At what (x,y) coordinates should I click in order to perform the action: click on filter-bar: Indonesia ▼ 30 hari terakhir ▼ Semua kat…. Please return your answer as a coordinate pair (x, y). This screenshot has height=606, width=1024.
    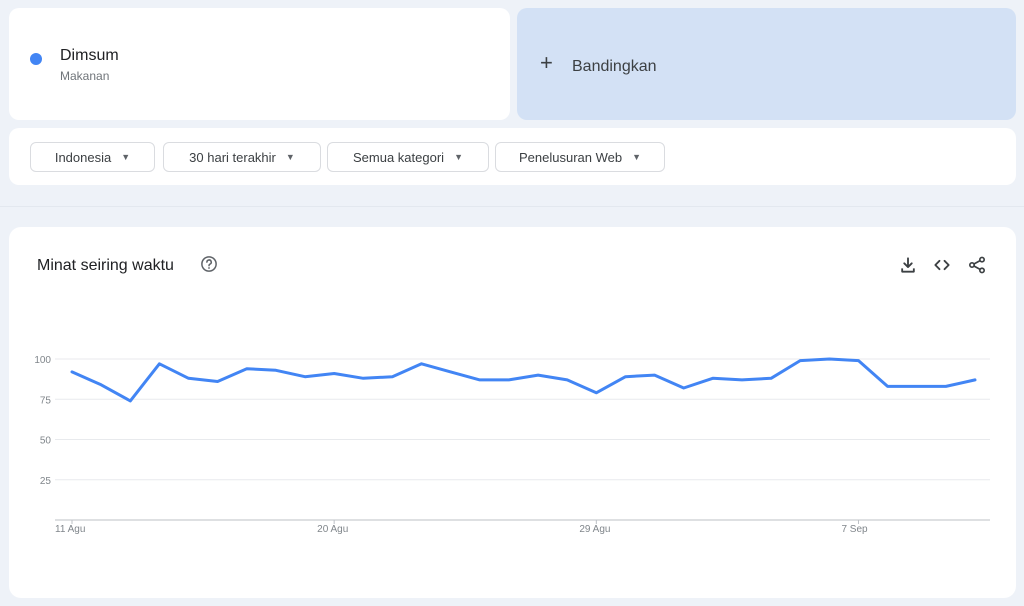
    Looking at the image, I should click on (512, 156).